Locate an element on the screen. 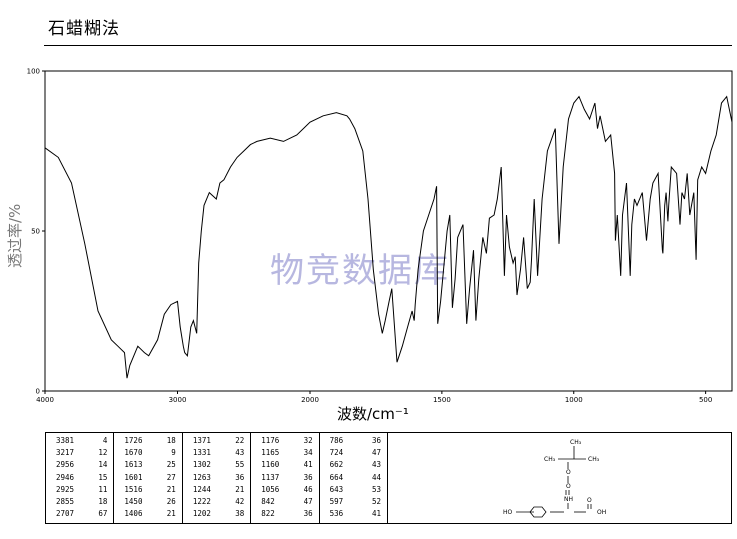 The image size is (737, 539). x-axis-ticks: 4000 3000 2000 1500 1000 500 is located at coordinates (374, 397).